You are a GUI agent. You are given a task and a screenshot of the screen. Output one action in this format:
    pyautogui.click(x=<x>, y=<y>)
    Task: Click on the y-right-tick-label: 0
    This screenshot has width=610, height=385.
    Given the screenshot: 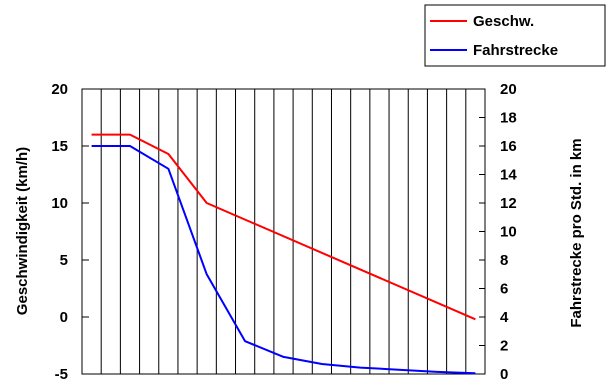 What is the action you would take?
    pyautogui.click(x=504, y=374)
    